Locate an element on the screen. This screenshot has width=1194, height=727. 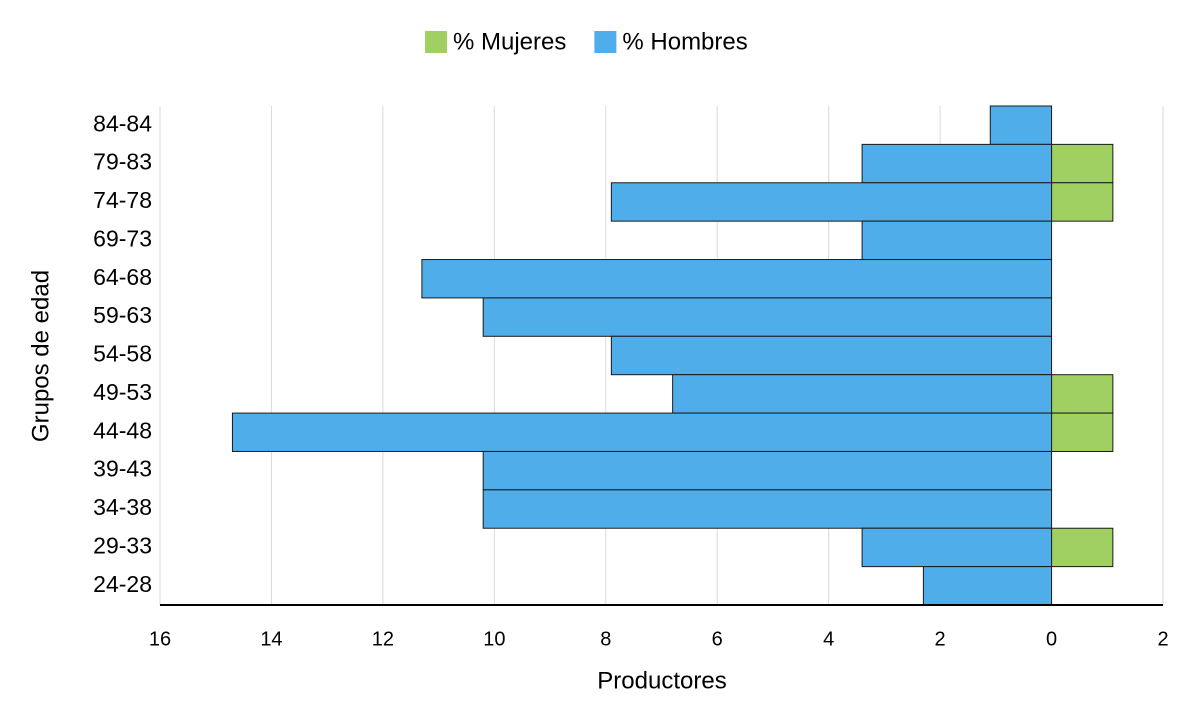
x-tick-label: 6 is located at coordinates (717, 639).